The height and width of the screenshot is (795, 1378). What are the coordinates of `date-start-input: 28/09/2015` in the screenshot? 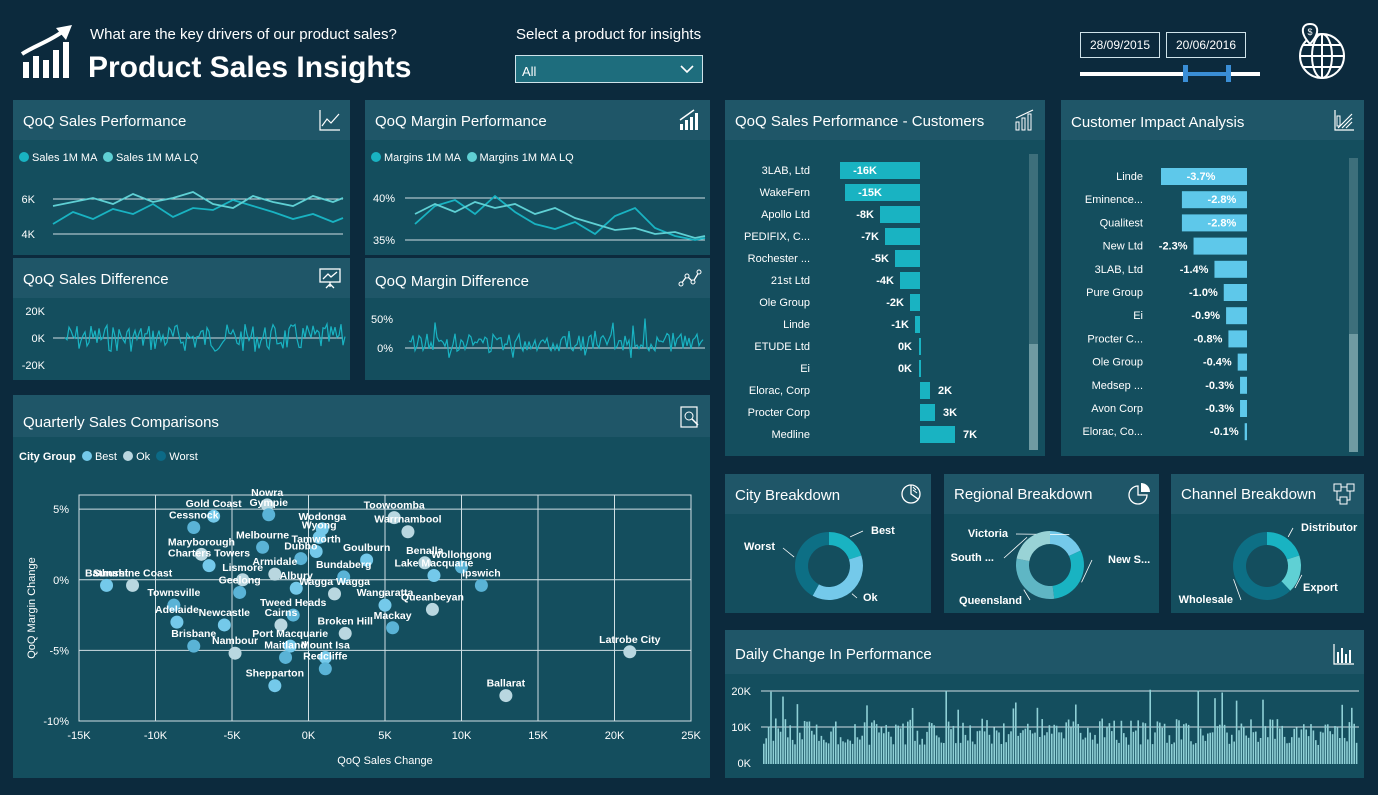 It's located at (1120, 45).